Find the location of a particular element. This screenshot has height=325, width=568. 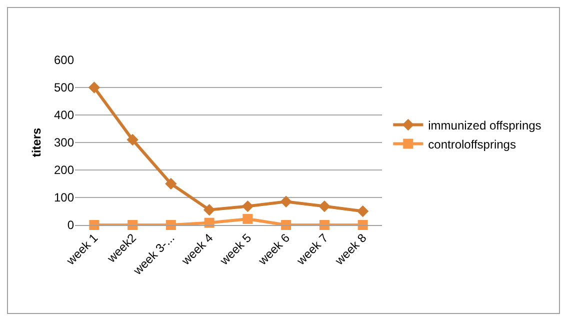

y-tick-label: 300 is located at coordinates (64, 143).